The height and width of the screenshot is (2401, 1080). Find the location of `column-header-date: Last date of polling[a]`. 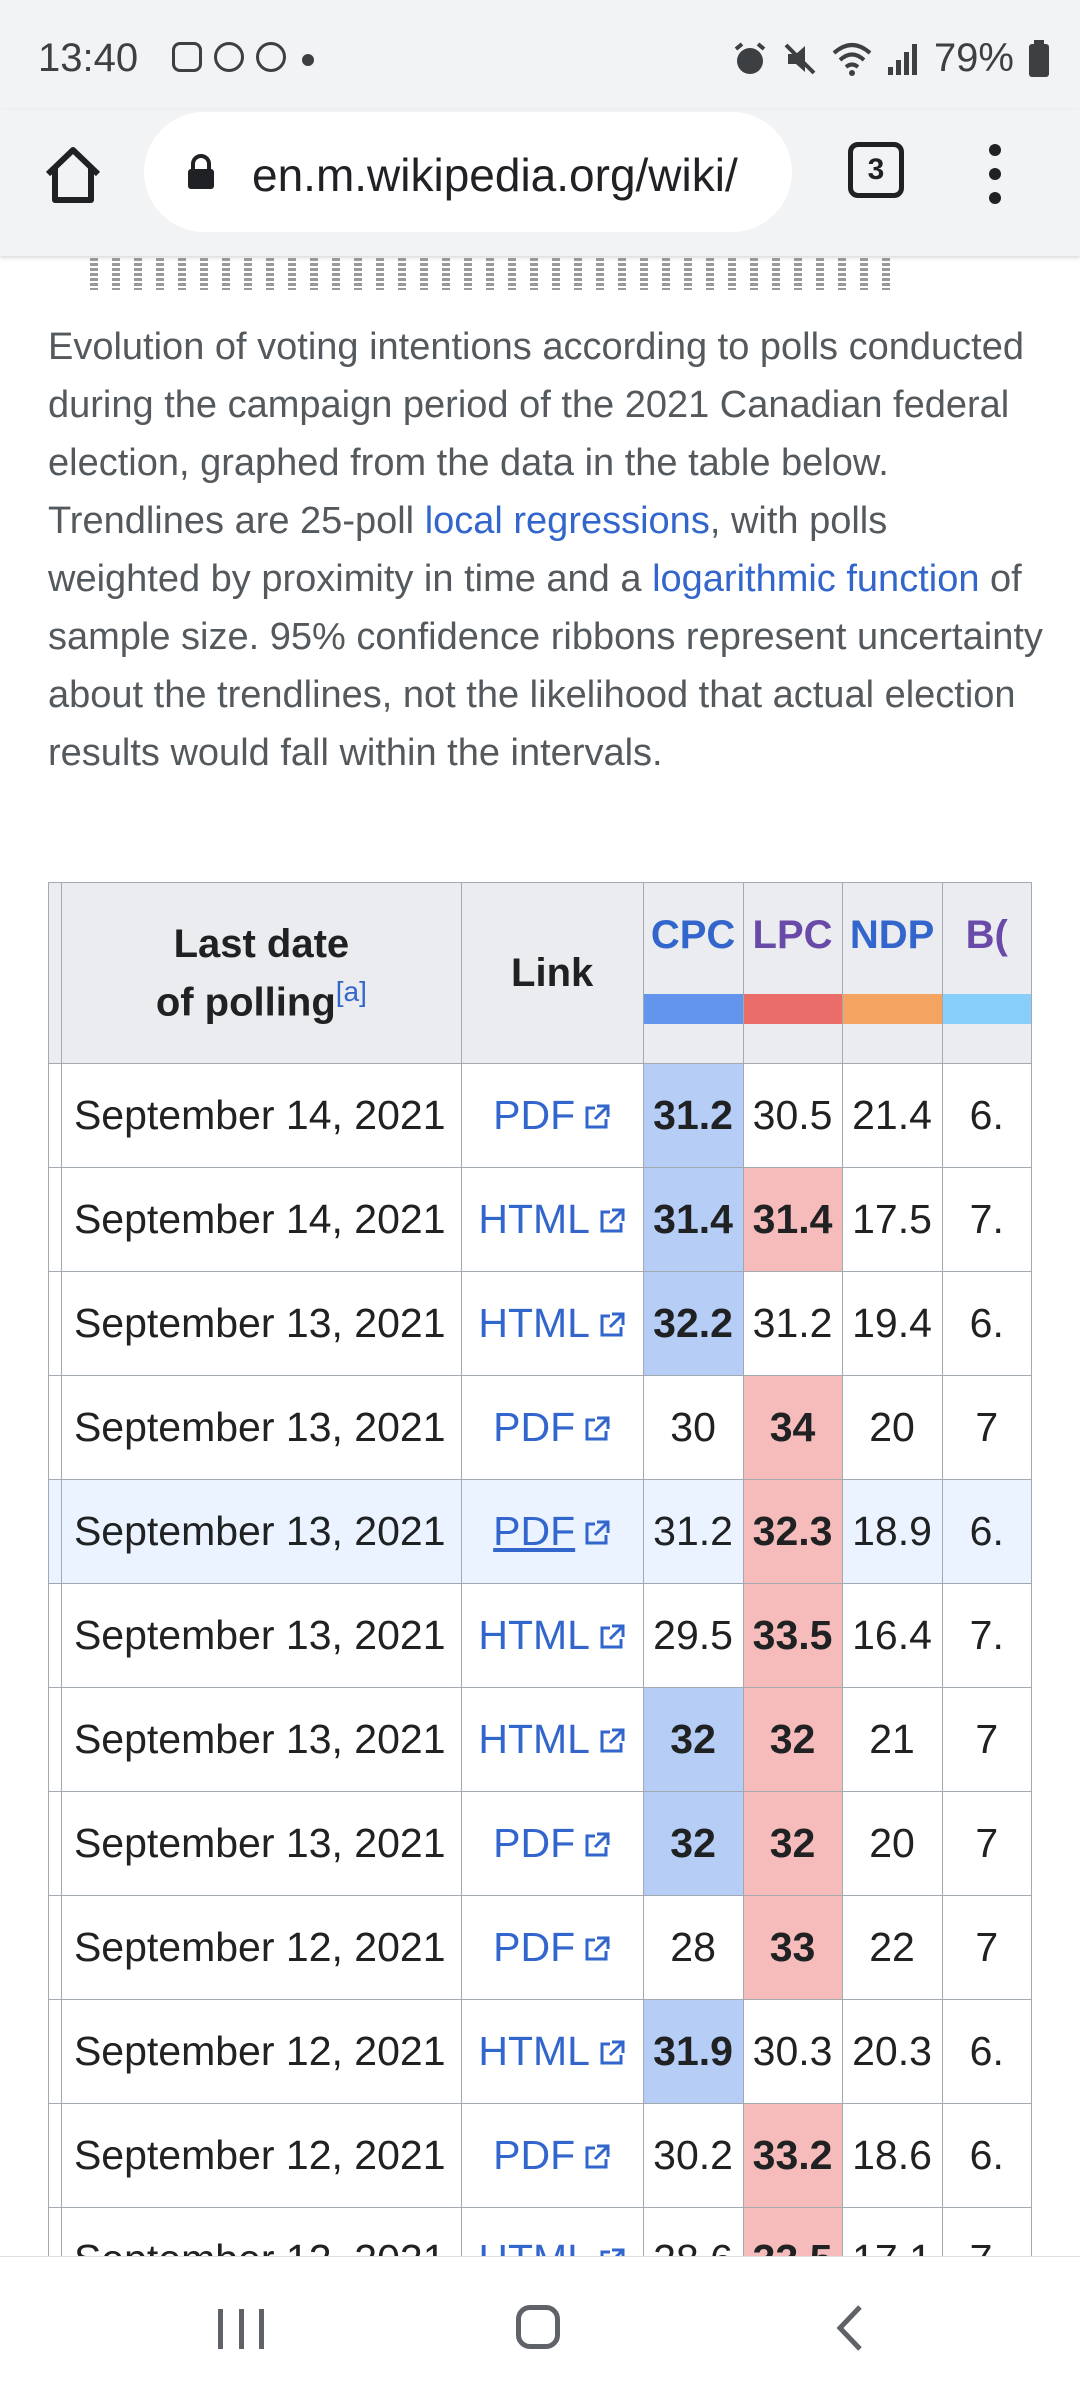

column-header-date: Last date of polling[a] is located at coordinates (261, 973).